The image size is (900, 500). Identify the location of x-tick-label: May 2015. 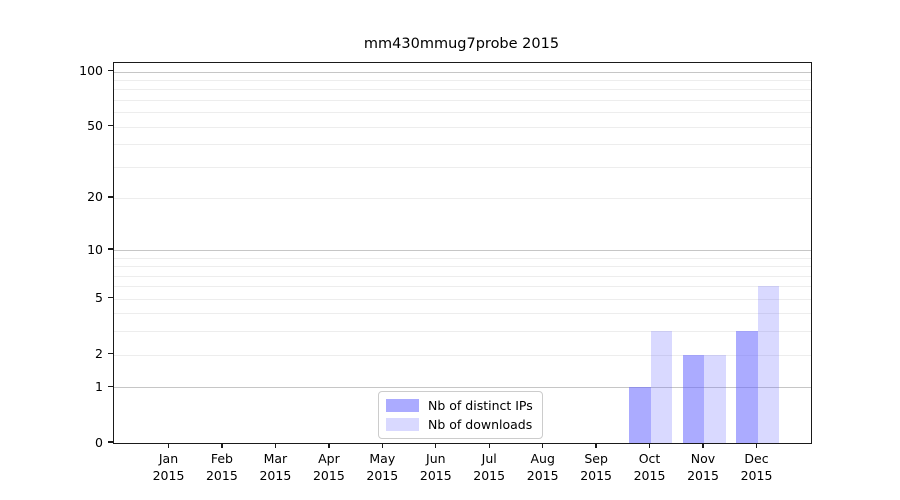
(382, 467).